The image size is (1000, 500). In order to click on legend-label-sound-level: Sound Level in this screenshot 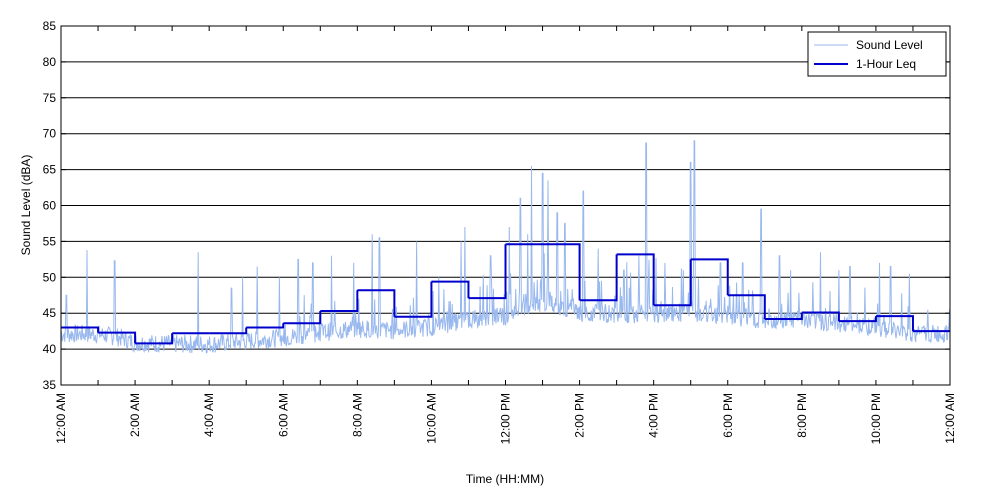, I will do `click(889, 45)`.